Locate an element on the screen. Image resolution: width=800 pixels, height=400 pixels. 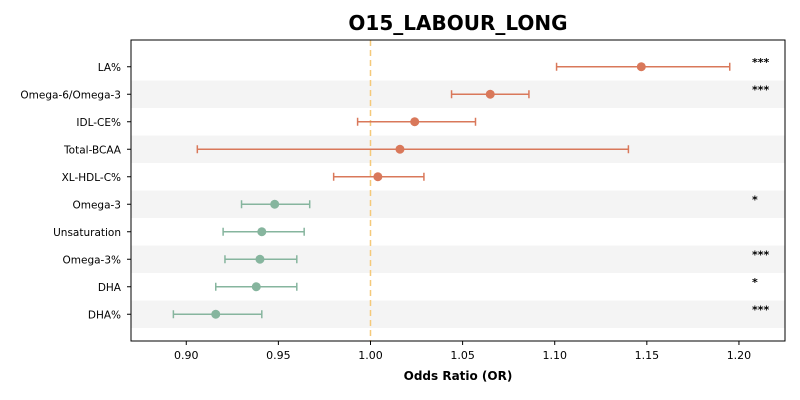
category-label: Total-BCAA is located at coordinates (92, 150).